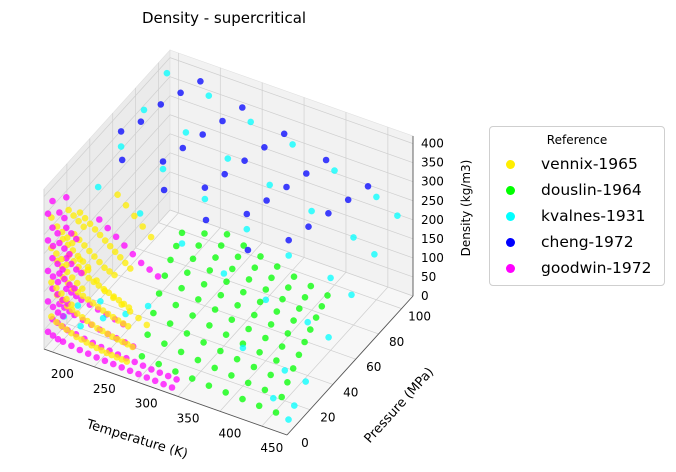  I want to click on z-tick-label: 100, so click(432, 258).